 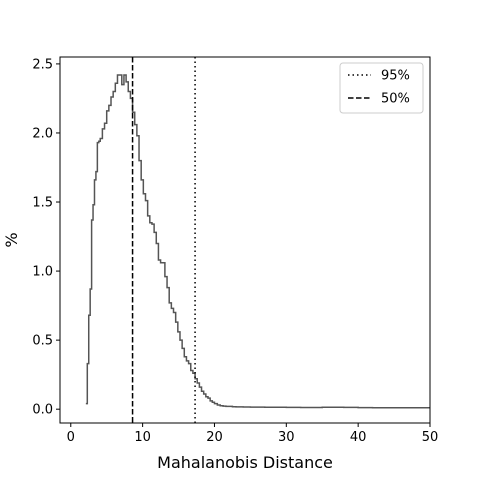 I want to click on x-axis-label: Mahalanobis Distance, so click(x=245, y=462).